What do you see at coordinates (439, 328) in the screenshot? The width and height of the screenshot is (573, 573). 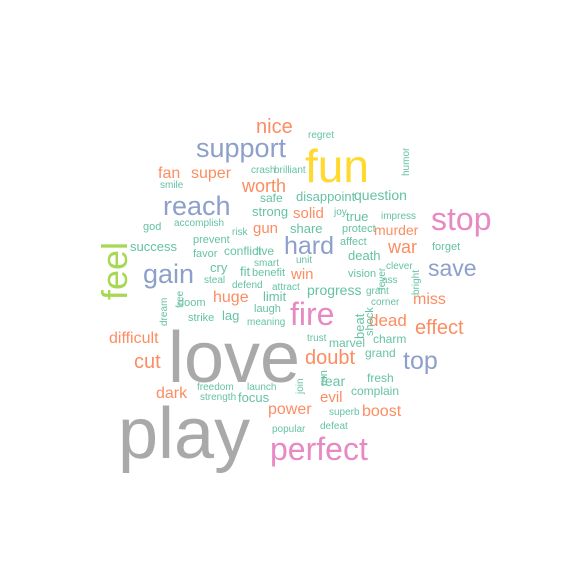 I see `word-effect: effect` at bounding box center [439, 328].